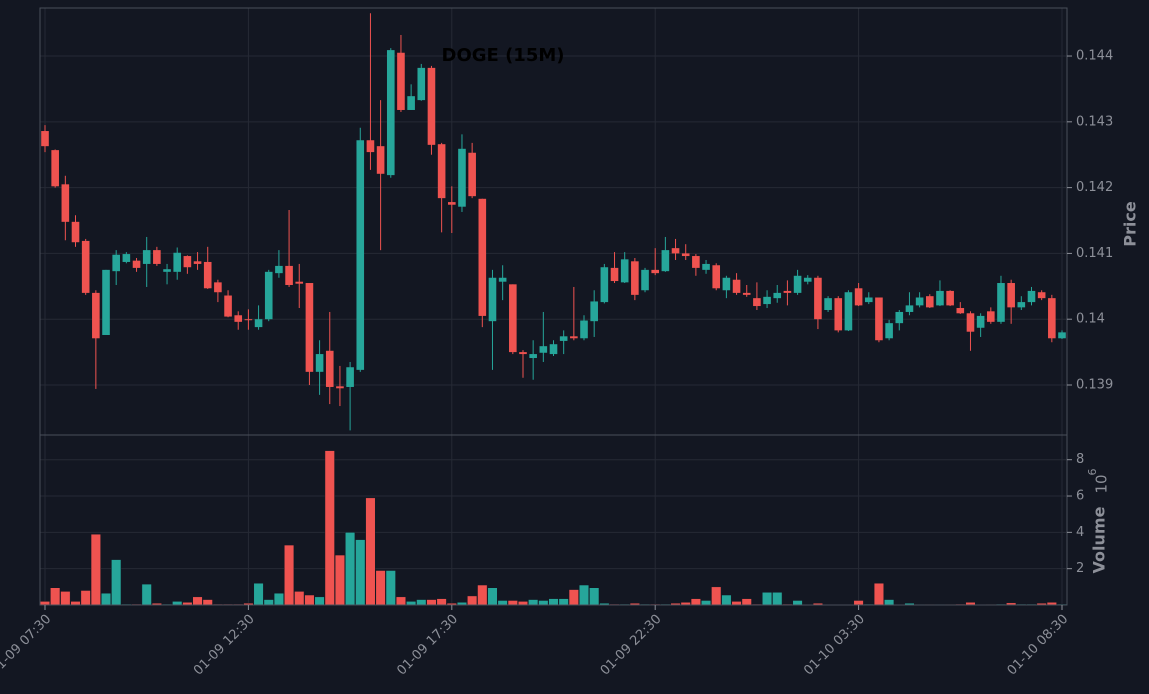 Image resolution: width=1149 pixels, height=694 pixels. Describe the element at coordinates (1094, 384) in the screenshot. I see `y-tick-label: 0.139` at that location.